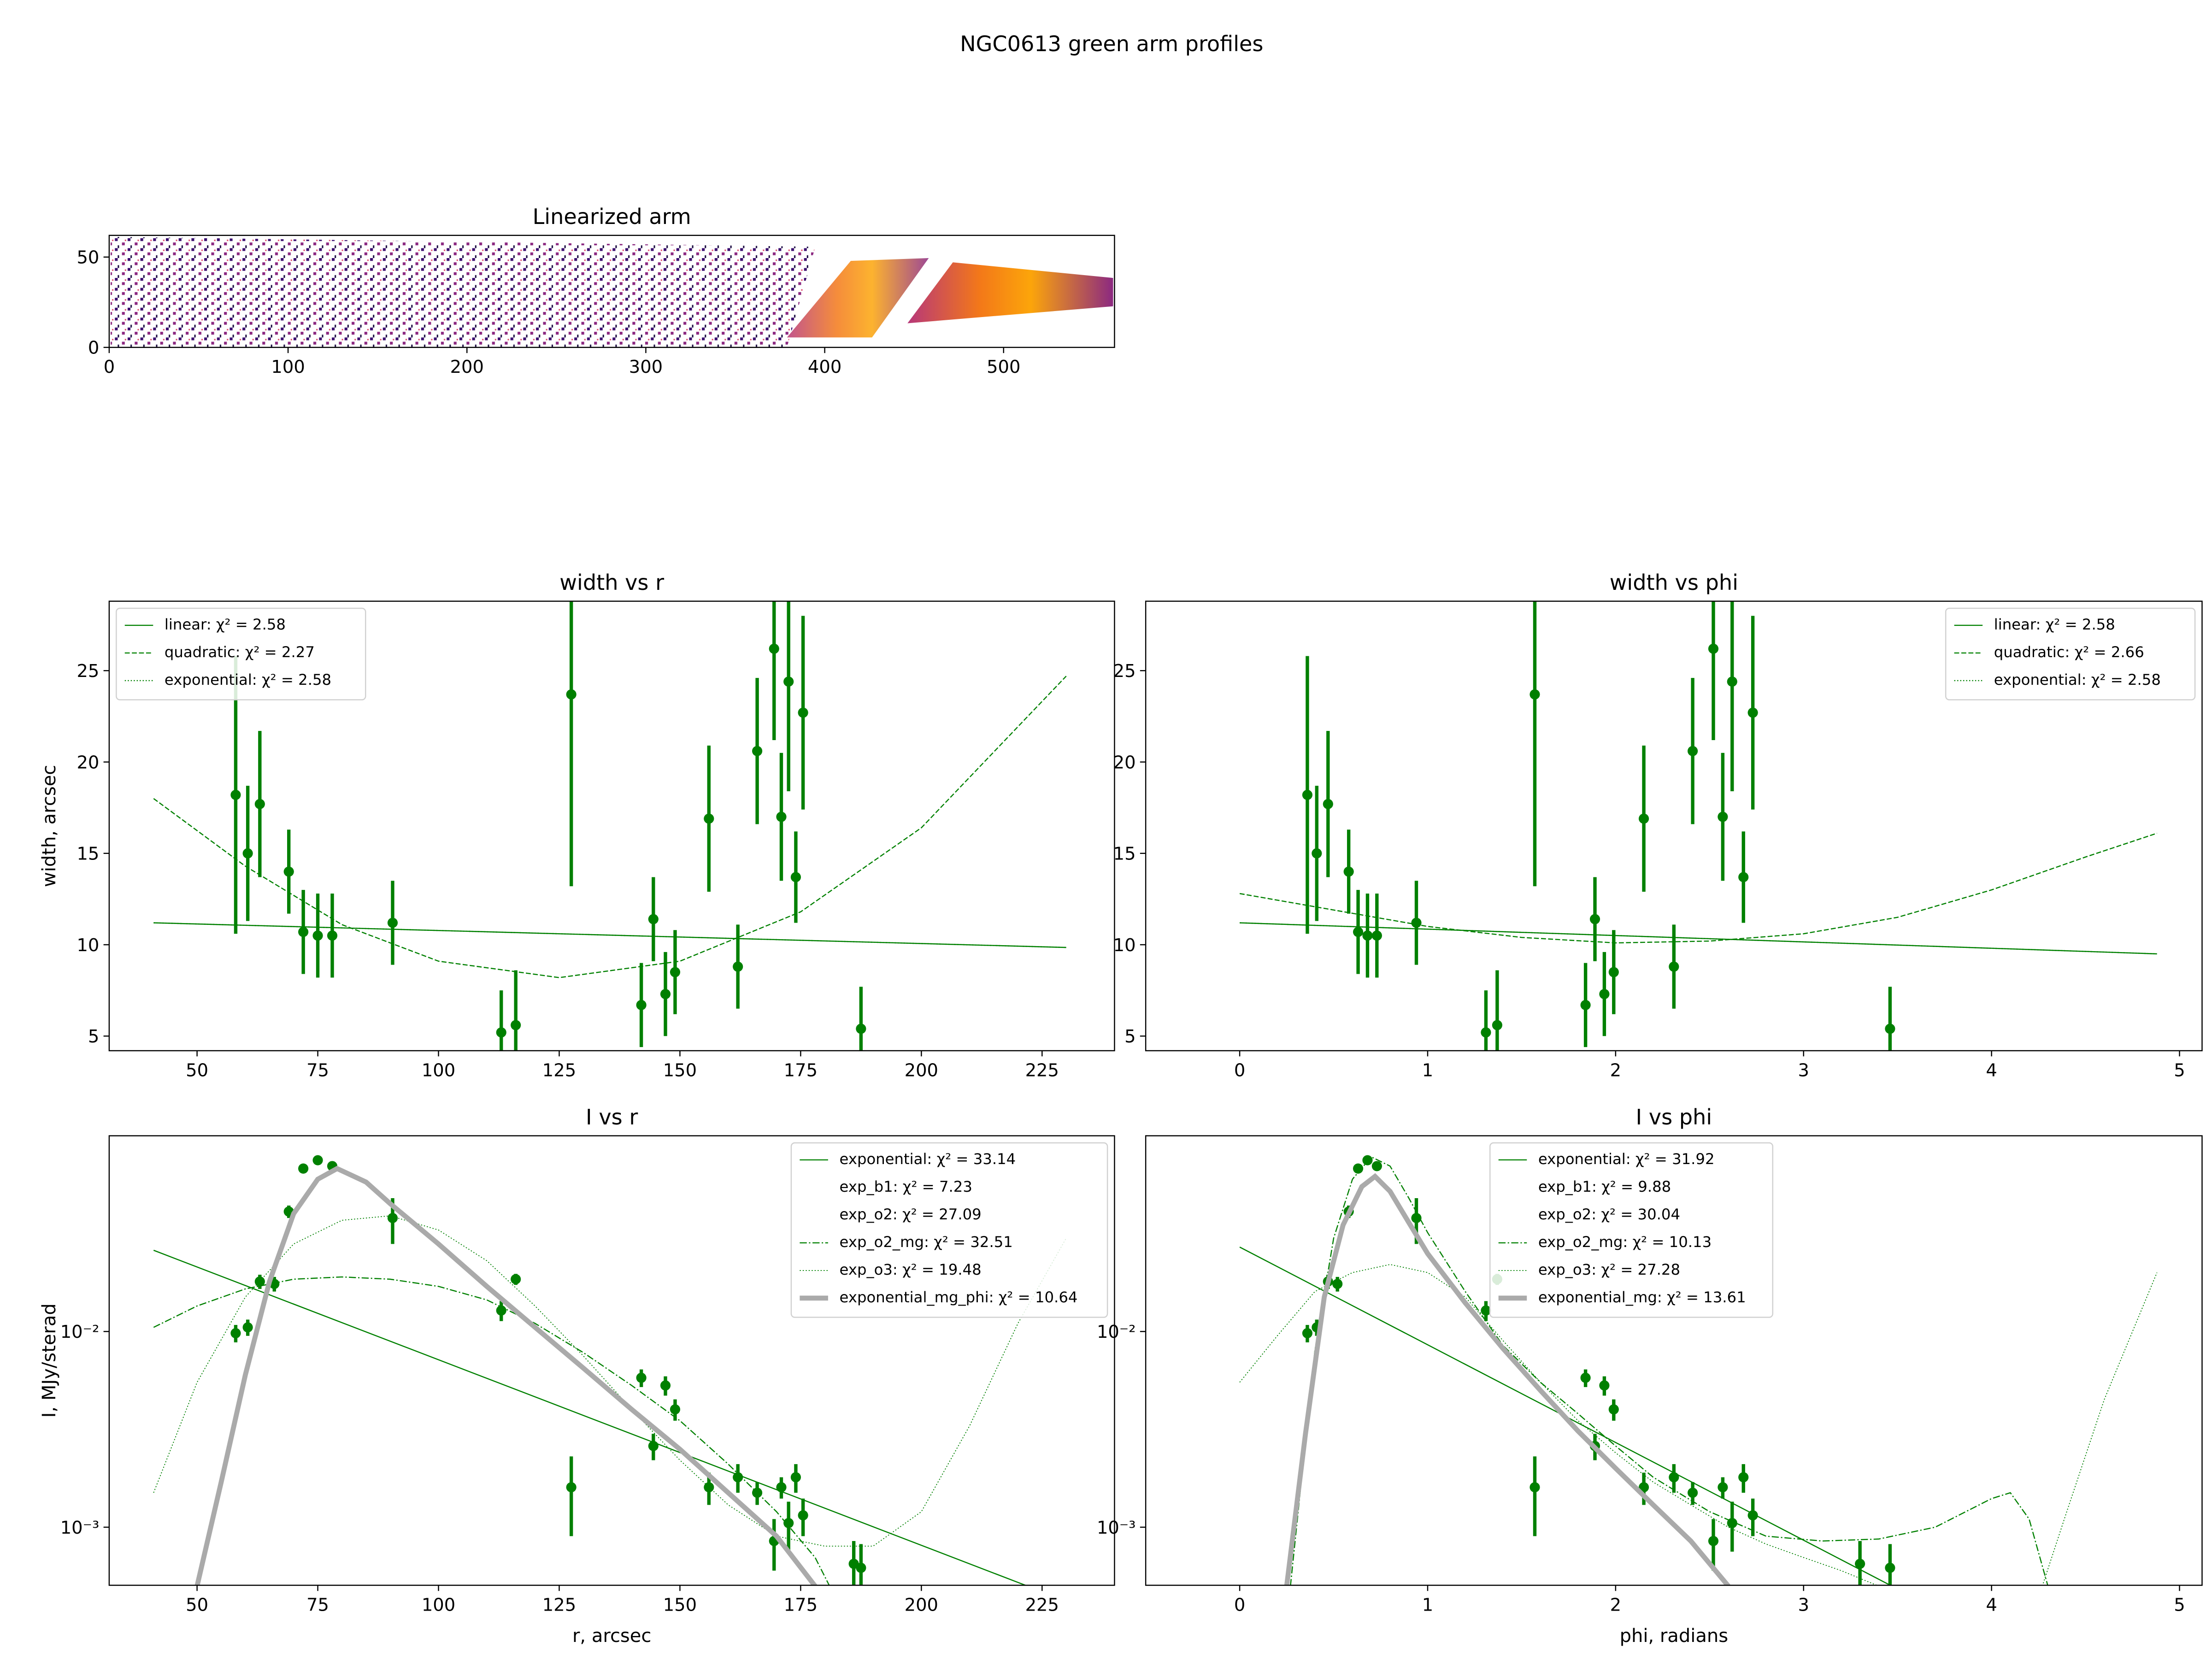 The width and height of the screenshot is (2212, 1659). Describe the element at coordinates (911, 1269) in the screenshot. I see `legend-label: exp_o3: χ² = 19.48` at that location.